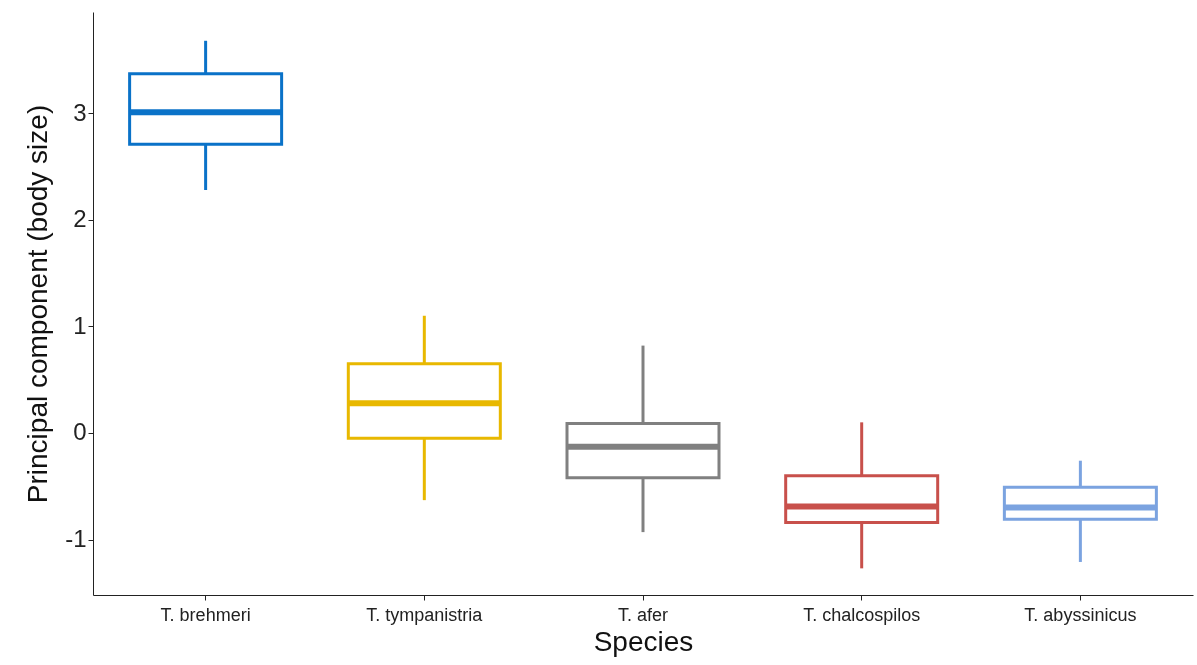 The height and width of the screenshot is (665, 1197). I want to click on x-tick-label: T. afer, so click(643, 614).